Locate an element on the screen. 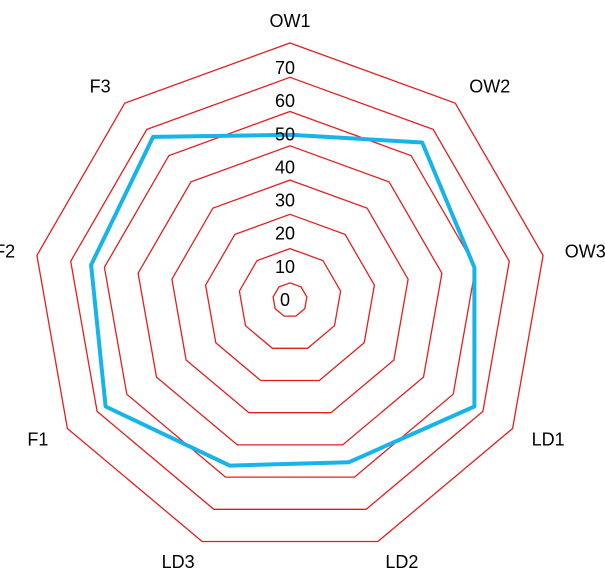 Image resolution: width=605 pixels, height=569 pixels. axis-label-f1: F1 is located at coordinates (37, 440).